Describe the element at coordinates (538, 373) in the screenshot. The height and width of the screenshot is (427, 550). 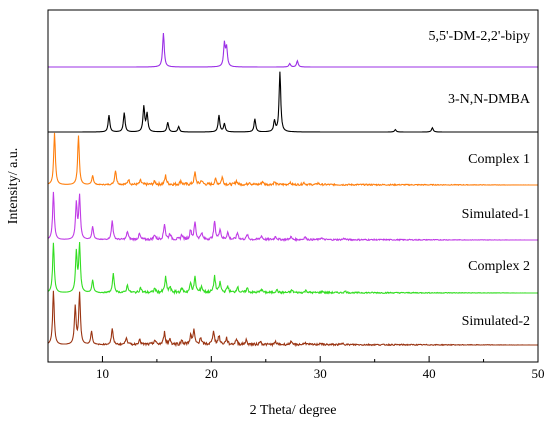
I see `x-tick-label-50: 50` at that location.